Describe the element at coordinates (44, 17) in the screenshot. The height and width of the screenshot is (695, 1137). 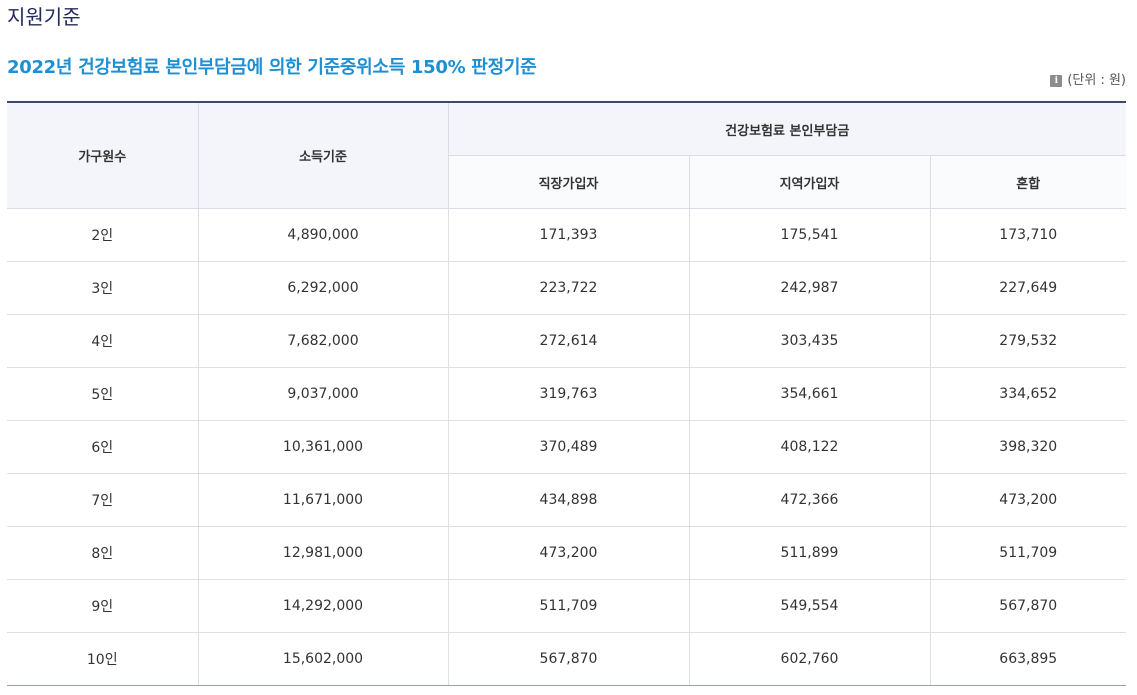
I see `page-heading: 지원기준` at that location.